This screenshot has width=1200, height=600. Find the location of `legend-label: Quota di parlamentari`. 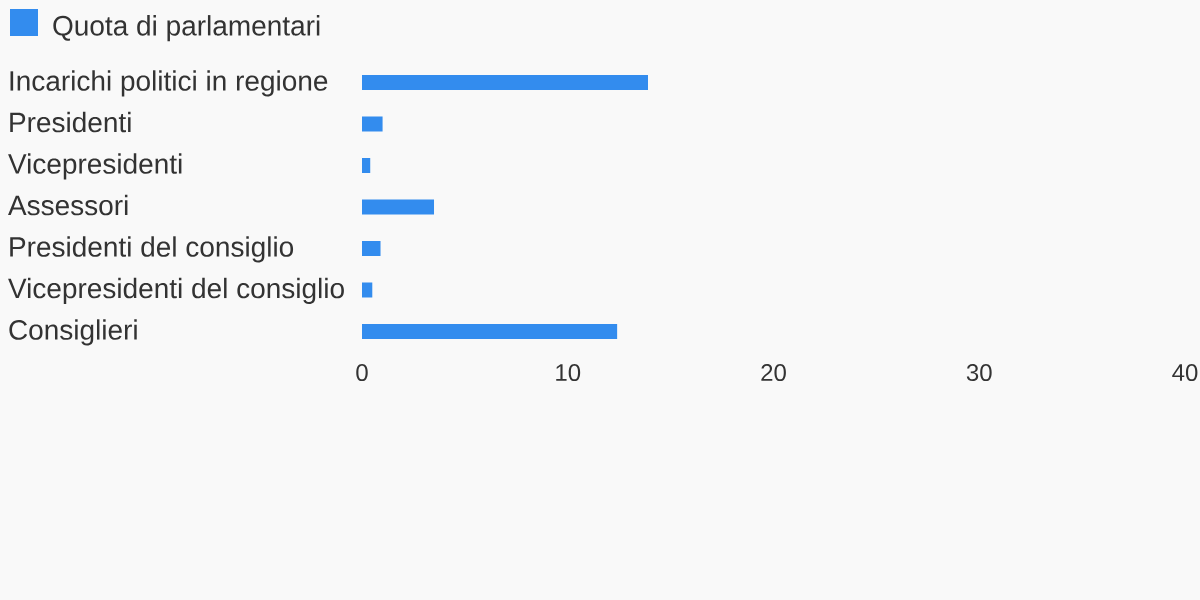

legend-label: Quota di parlamentari is located at coordinates (186, 28).